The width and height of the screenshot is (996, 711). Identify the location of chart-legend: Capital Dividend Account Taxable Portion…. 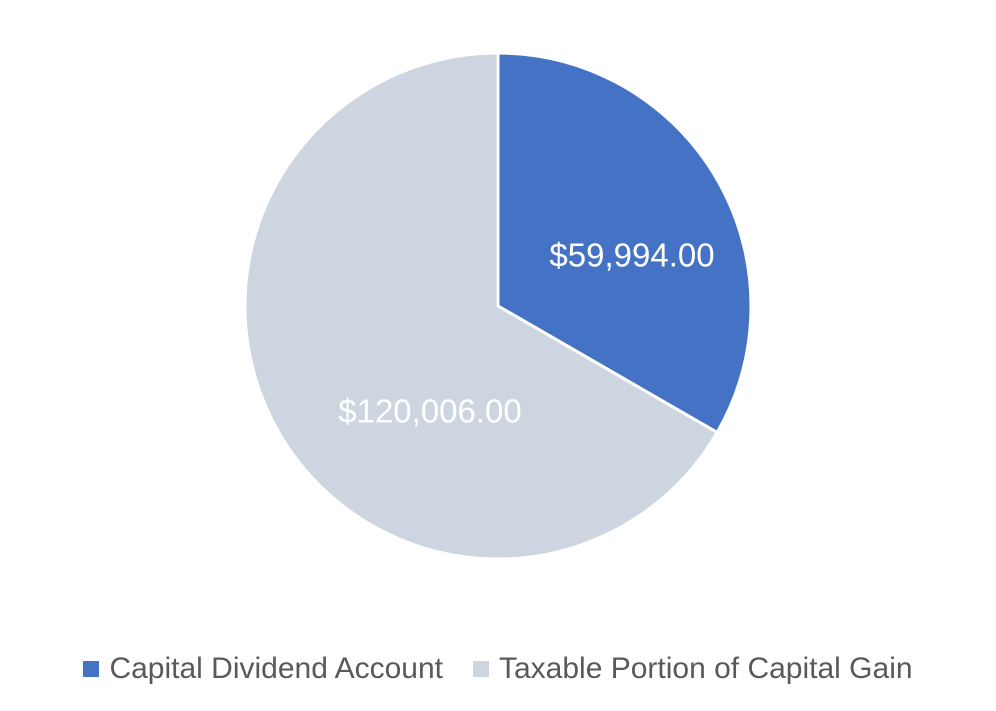
(498, 669).